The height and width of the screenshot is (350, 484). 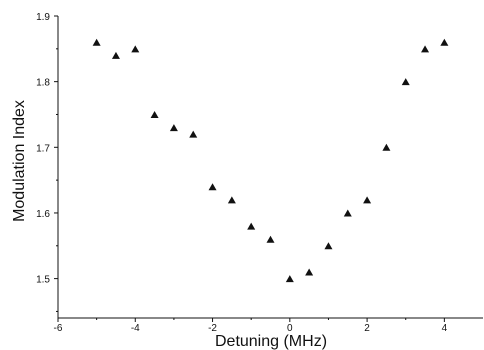 I want to click on x-tick-label: -2, so click(x=212, y=328).